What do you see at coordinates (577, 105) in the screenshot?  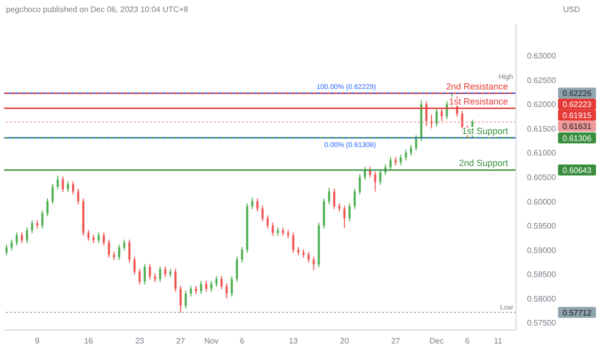 I see `text: 0.62223` at bounding box center [577, 105].